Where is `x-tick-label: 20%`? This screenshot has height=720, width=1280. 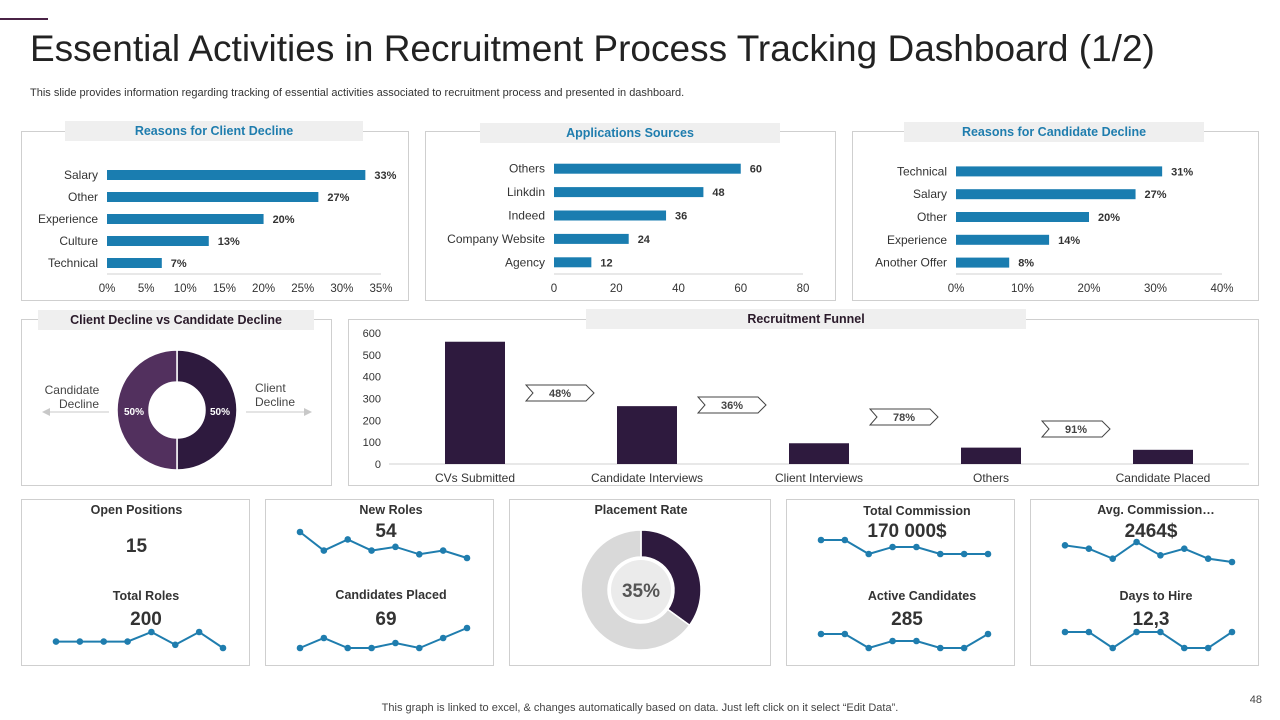
x-tick-label: 20% is located at coordinates (1088, 289).